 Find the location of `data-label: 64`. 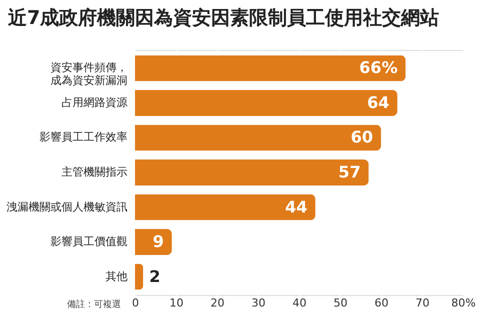

data-label: 64 is located at coordinates (378, 102).